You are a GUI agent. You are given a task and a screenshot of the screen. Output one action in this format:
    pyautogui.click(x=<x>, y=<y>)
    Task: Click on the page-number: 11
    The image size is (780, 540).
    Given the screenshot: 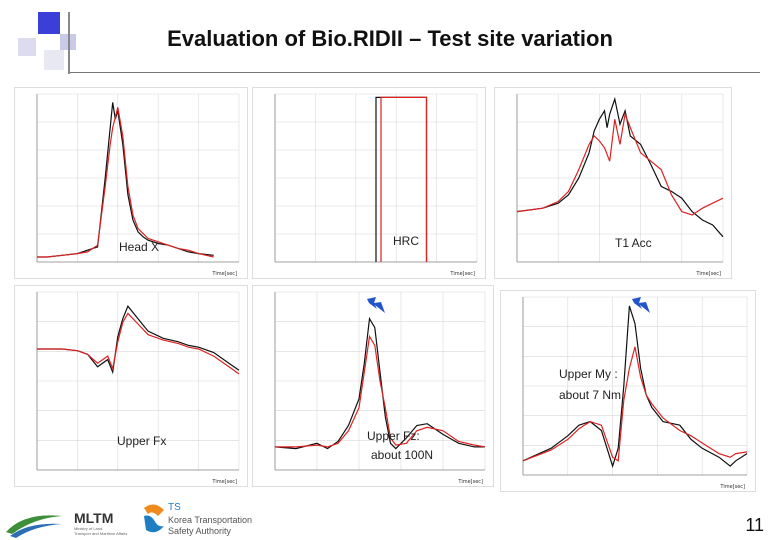 What is the action you would take?
    pyautogui.click(x=754, y=525)
    